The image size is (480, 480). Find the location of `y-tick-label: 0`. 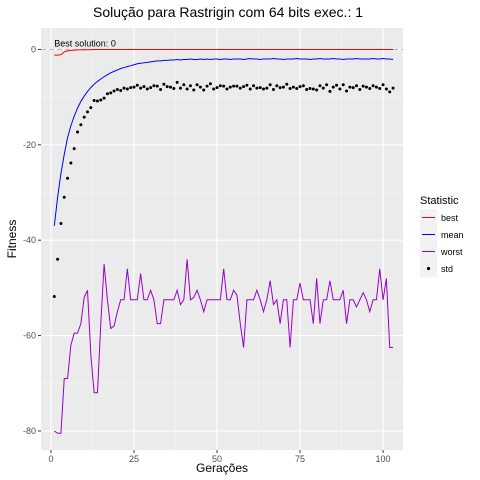

y-tick-label: 0 is located at coordinates (33, 49).